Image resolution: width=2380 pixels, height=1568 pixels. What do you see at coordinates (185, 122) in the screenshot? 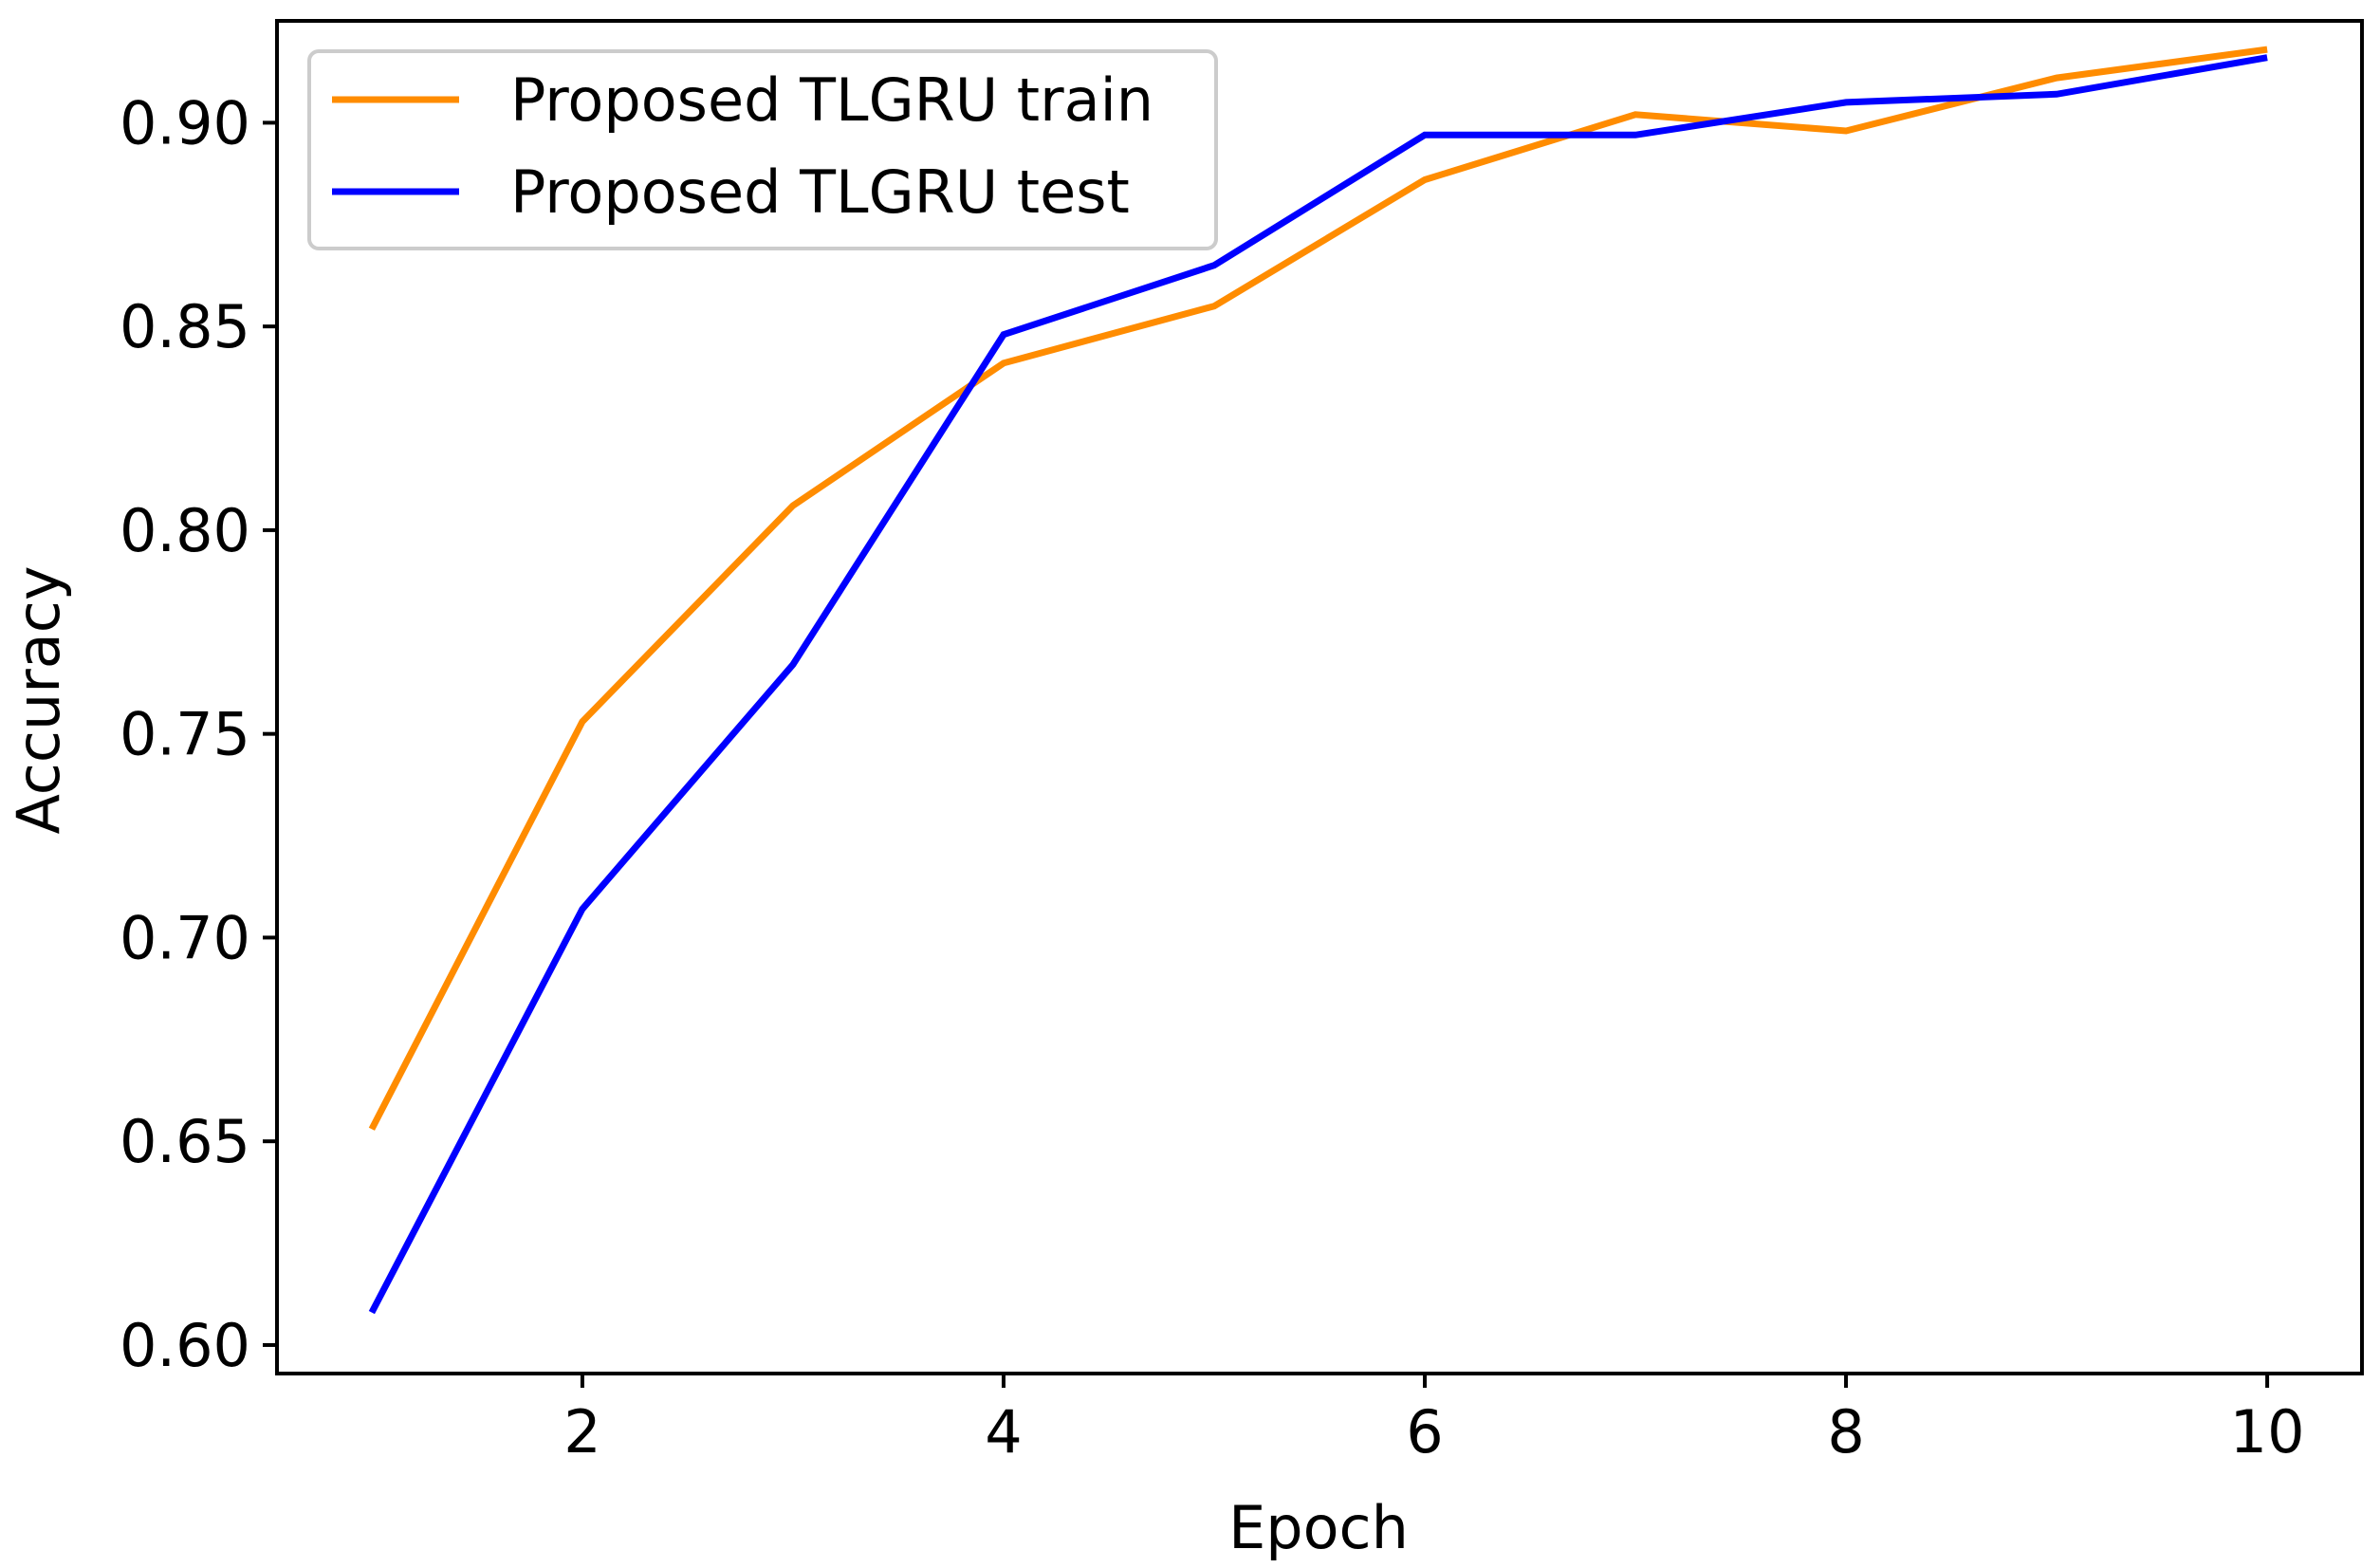
I see `y-tick-label: 0.90` at bounding box center [185, 122].